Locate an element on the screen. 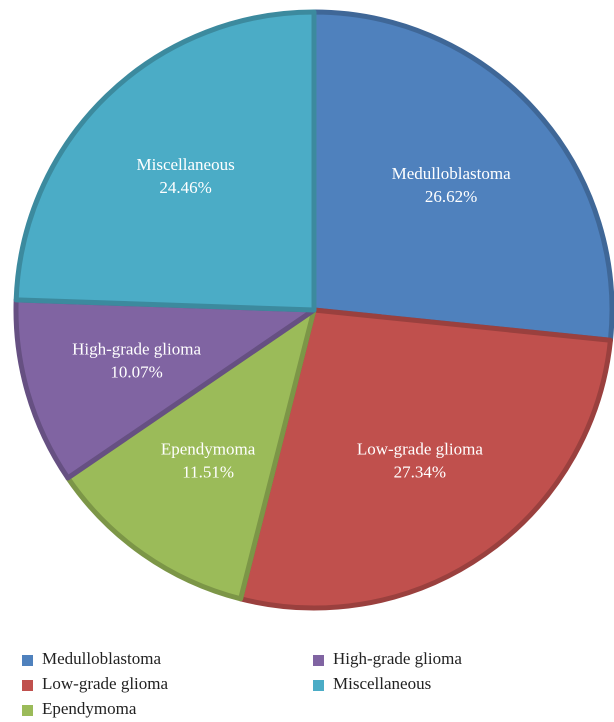 The image size is (614, 722). legend-label: Ependymoma is located at coordinates (89, 708).